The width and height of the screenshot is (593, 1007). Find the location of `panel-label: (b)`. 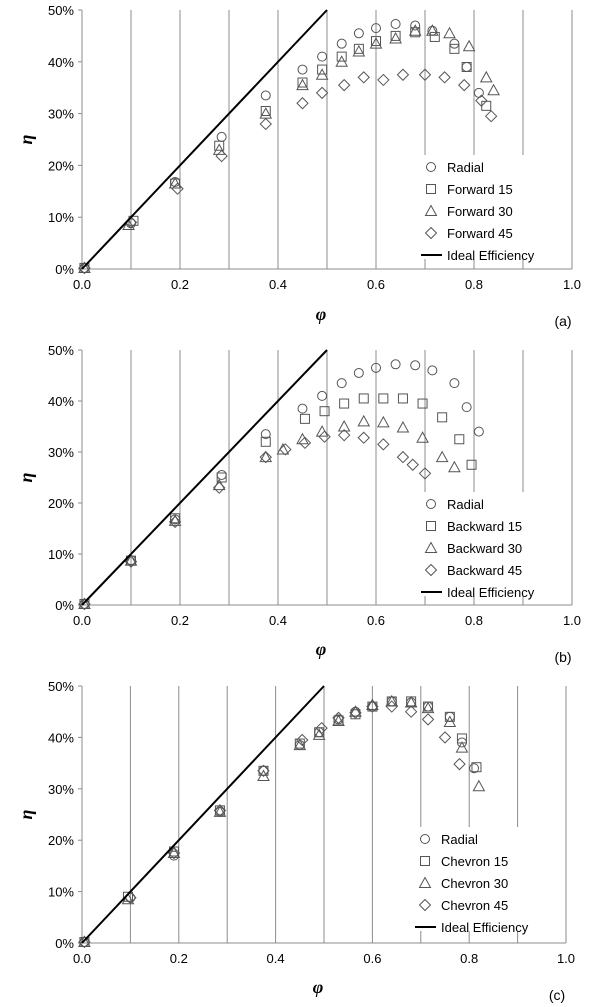

panel-label: (b) is located at coordinates (562, 657).